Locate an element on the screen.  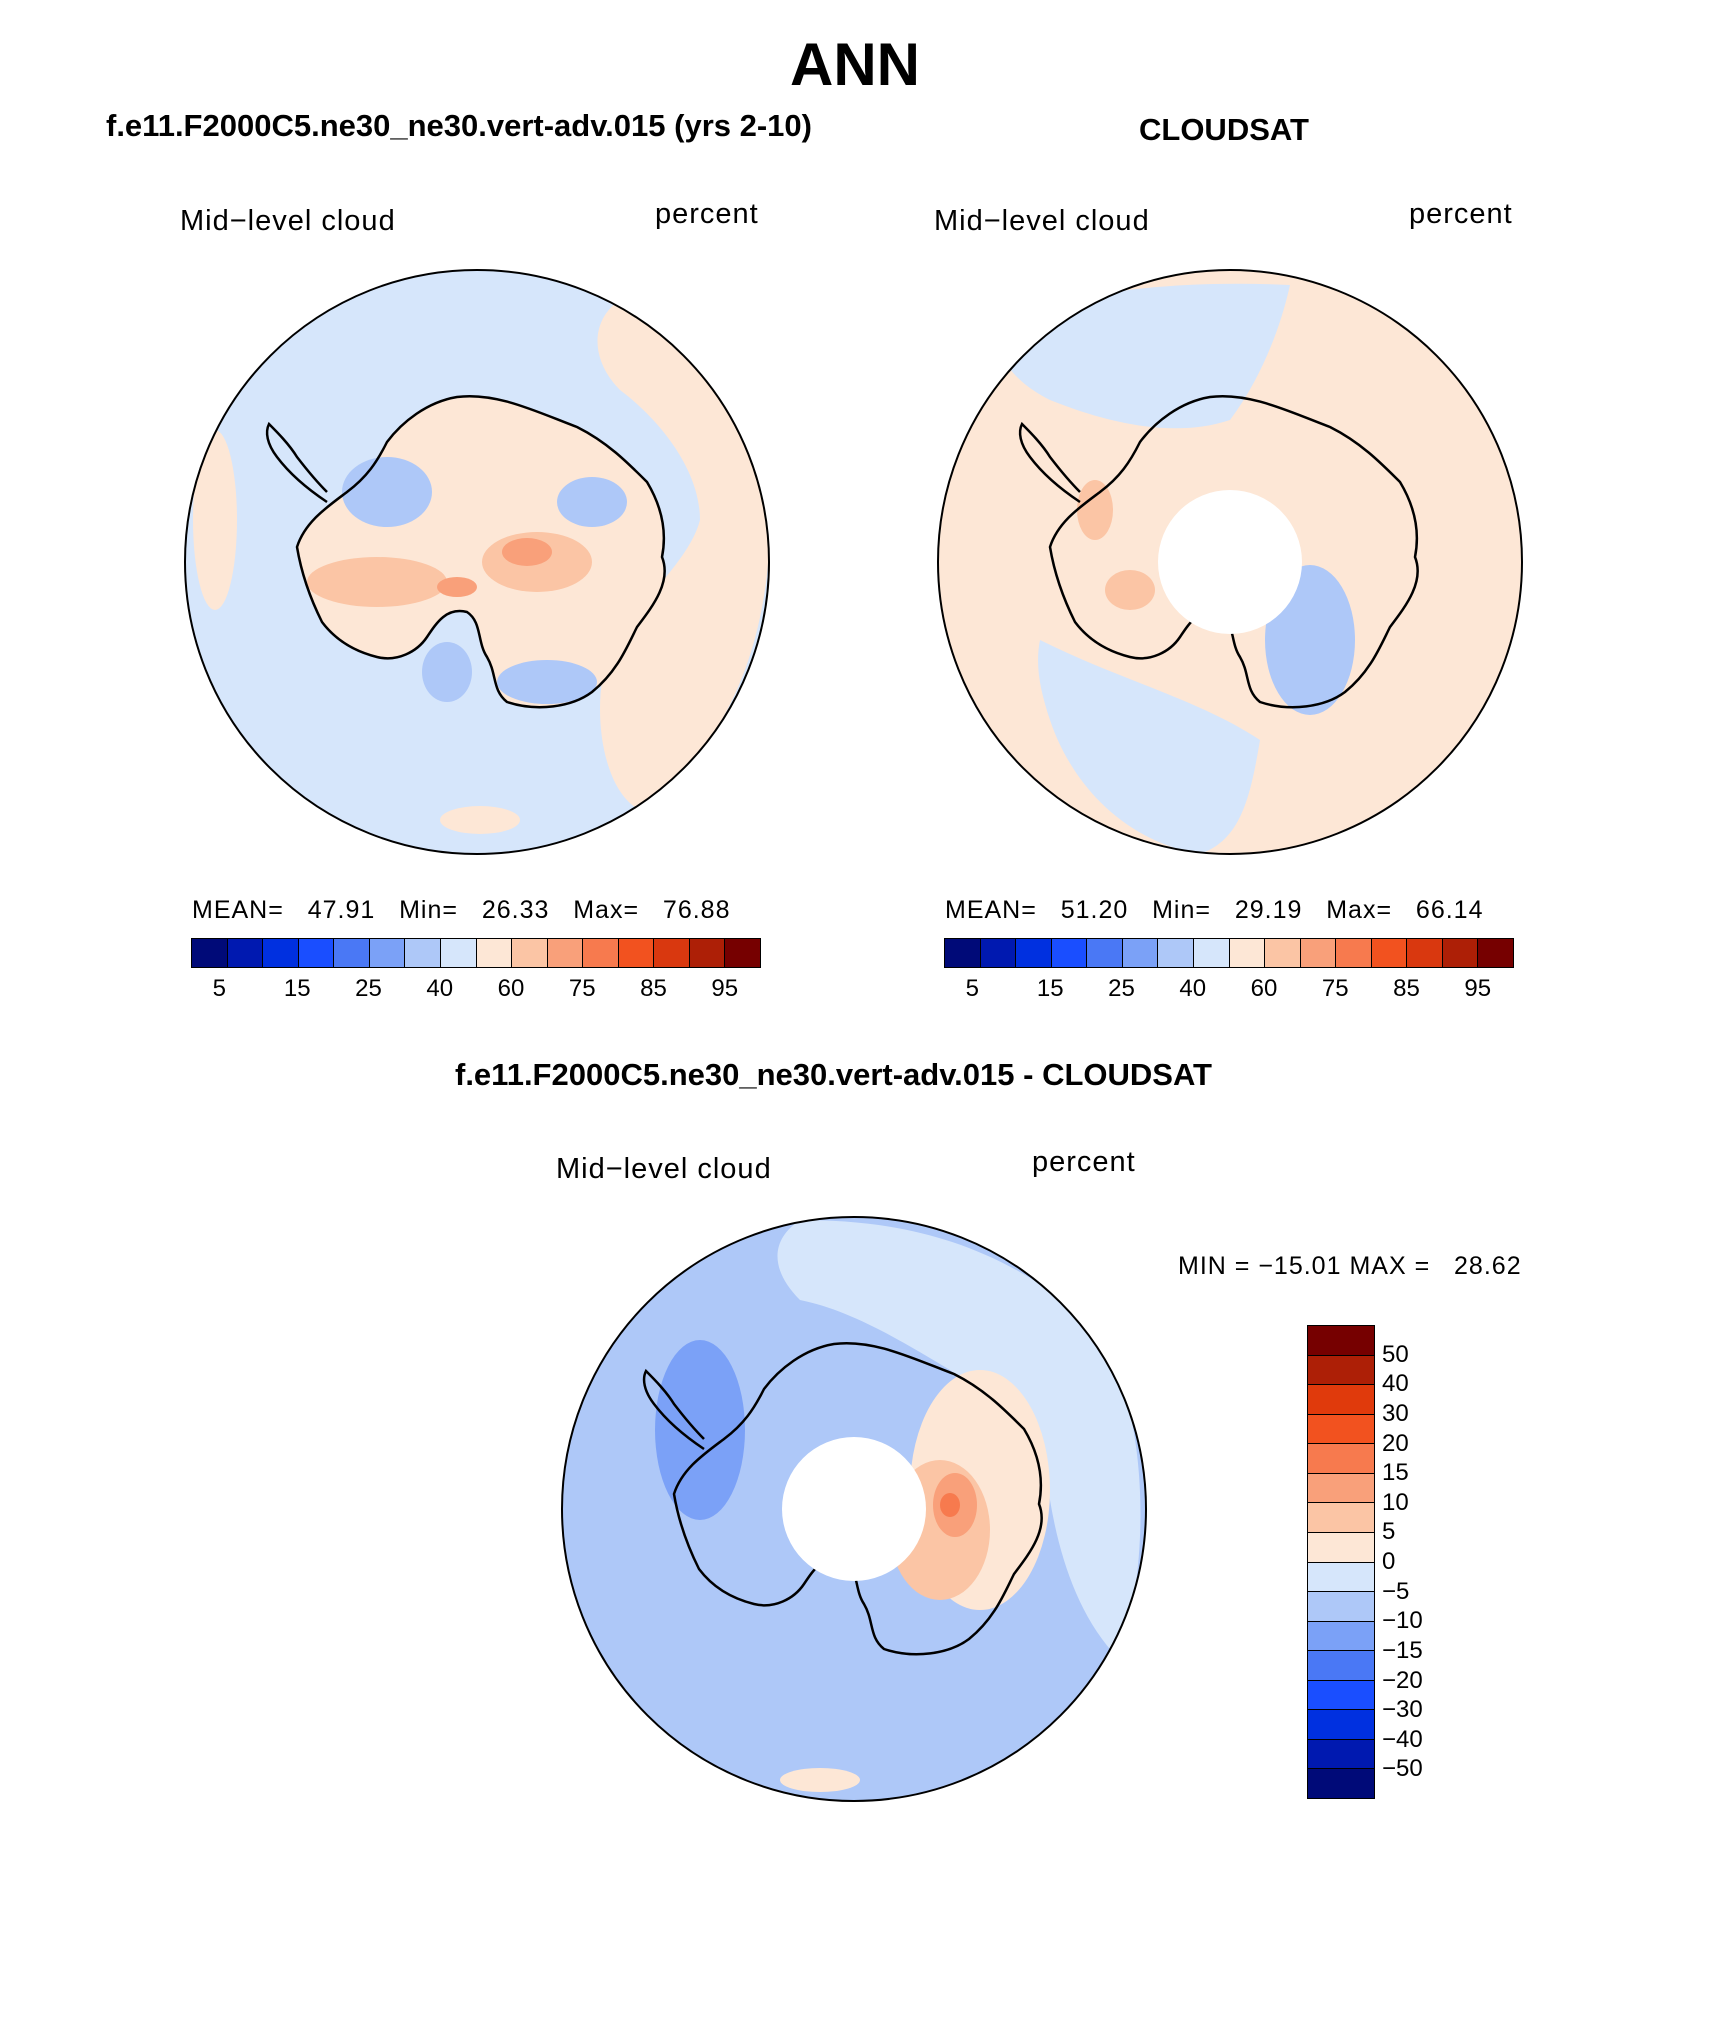
panel2-fill-cool-north is located at coordinates (1143, 356).